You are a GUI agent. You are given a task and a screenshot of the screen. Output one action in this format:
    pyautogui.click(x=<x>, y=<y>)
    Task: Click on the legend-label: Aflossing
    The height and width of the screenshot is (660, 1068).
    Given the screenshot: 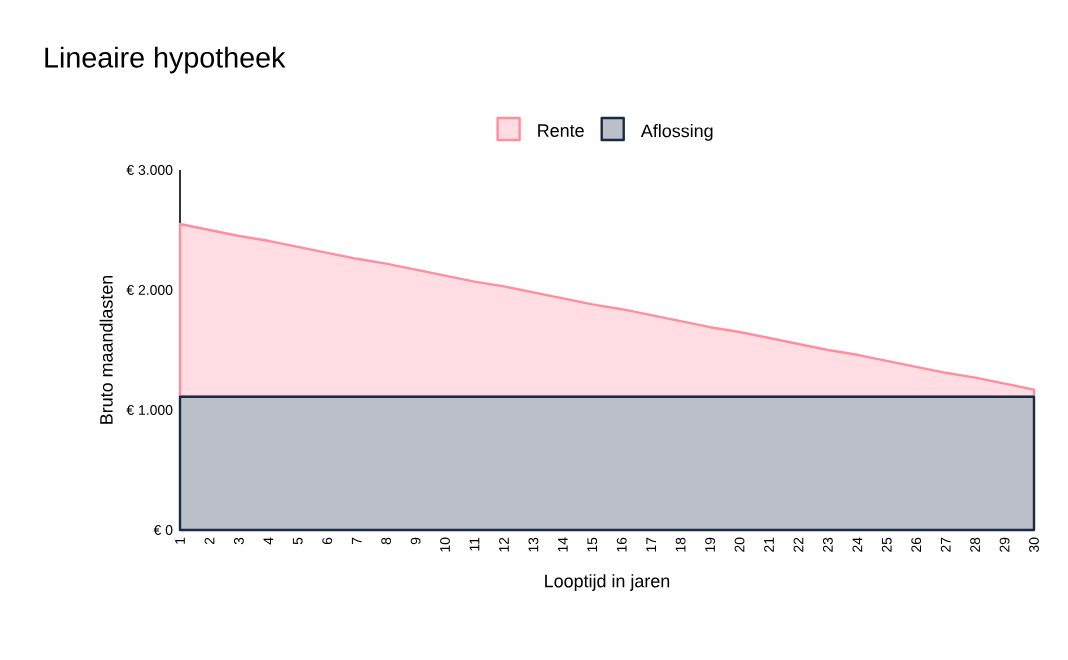 What is the action you would take?
    pyautogui.click(x=676, y=132)
    